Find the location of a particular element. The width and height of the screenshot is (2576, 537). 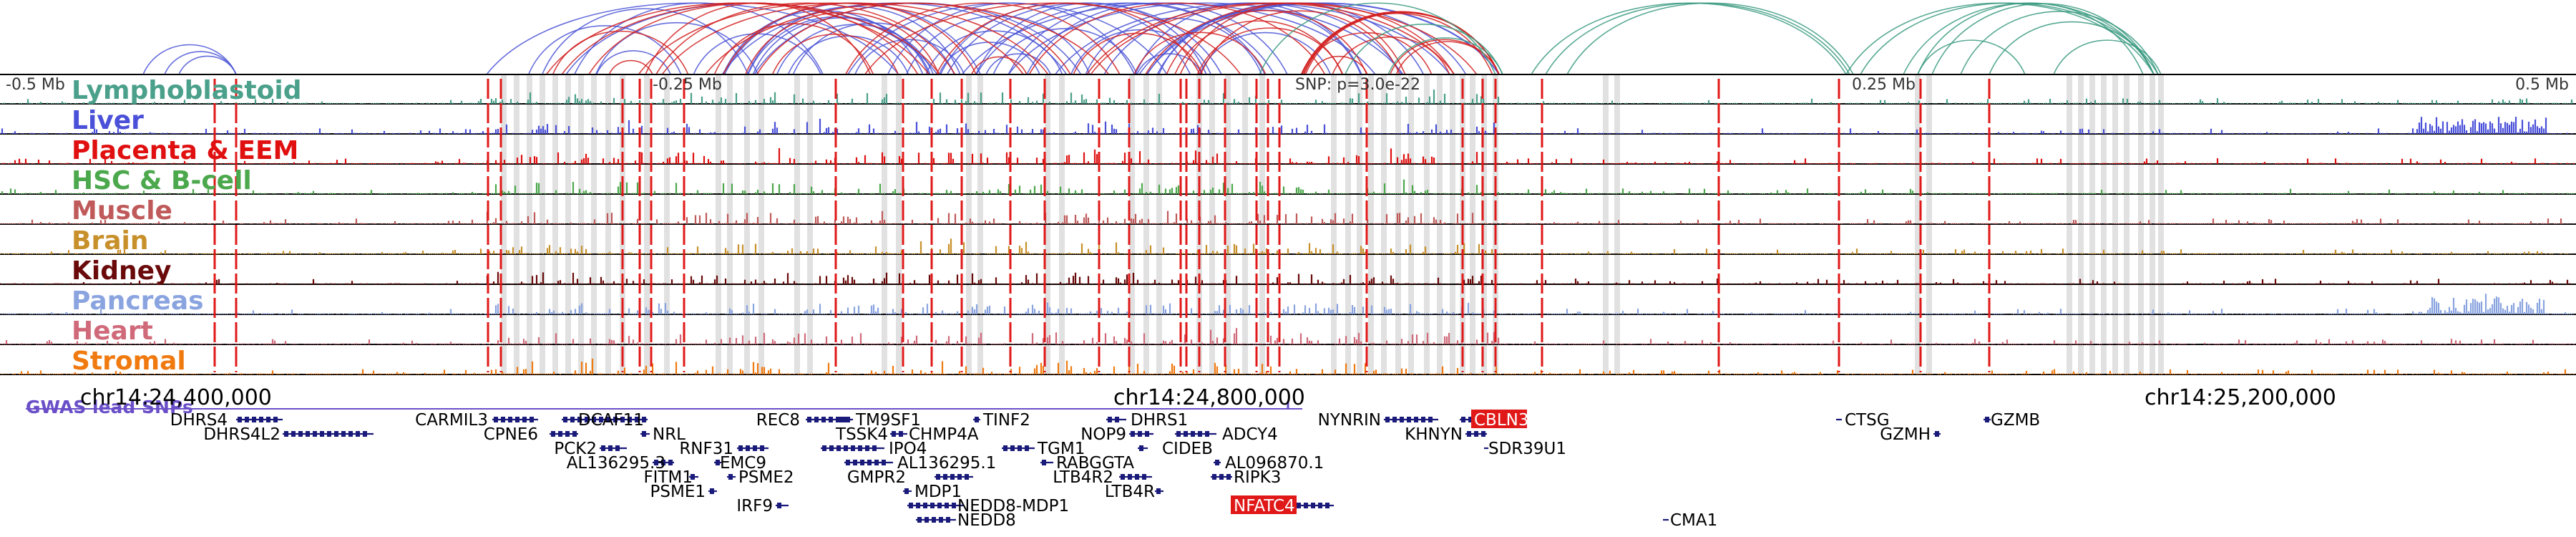

gene-al136295.3: AL136295.3 is located at coordinates (620, 463).